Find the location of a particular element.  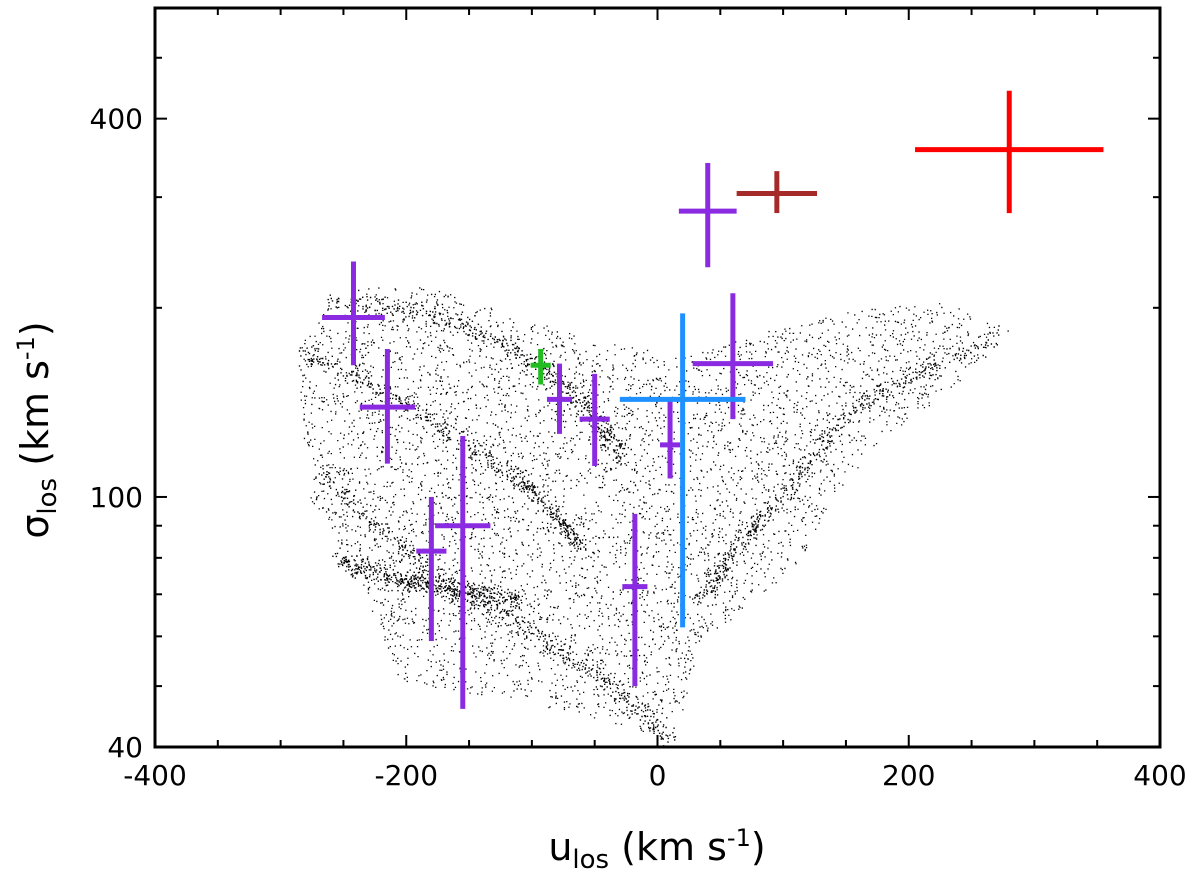

x-axis-label: ulos (km s-1) is located at coordinates (656, 849).